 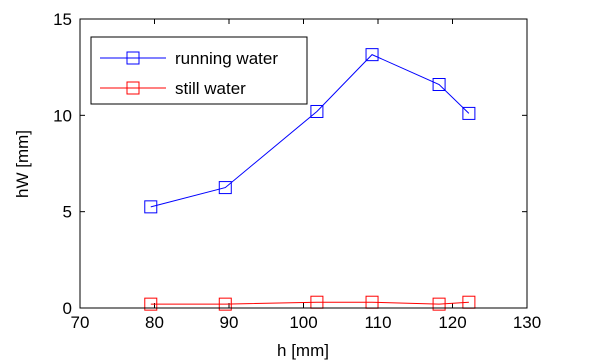 I want to click on legend-label: running water, so click(x=226, y=58).